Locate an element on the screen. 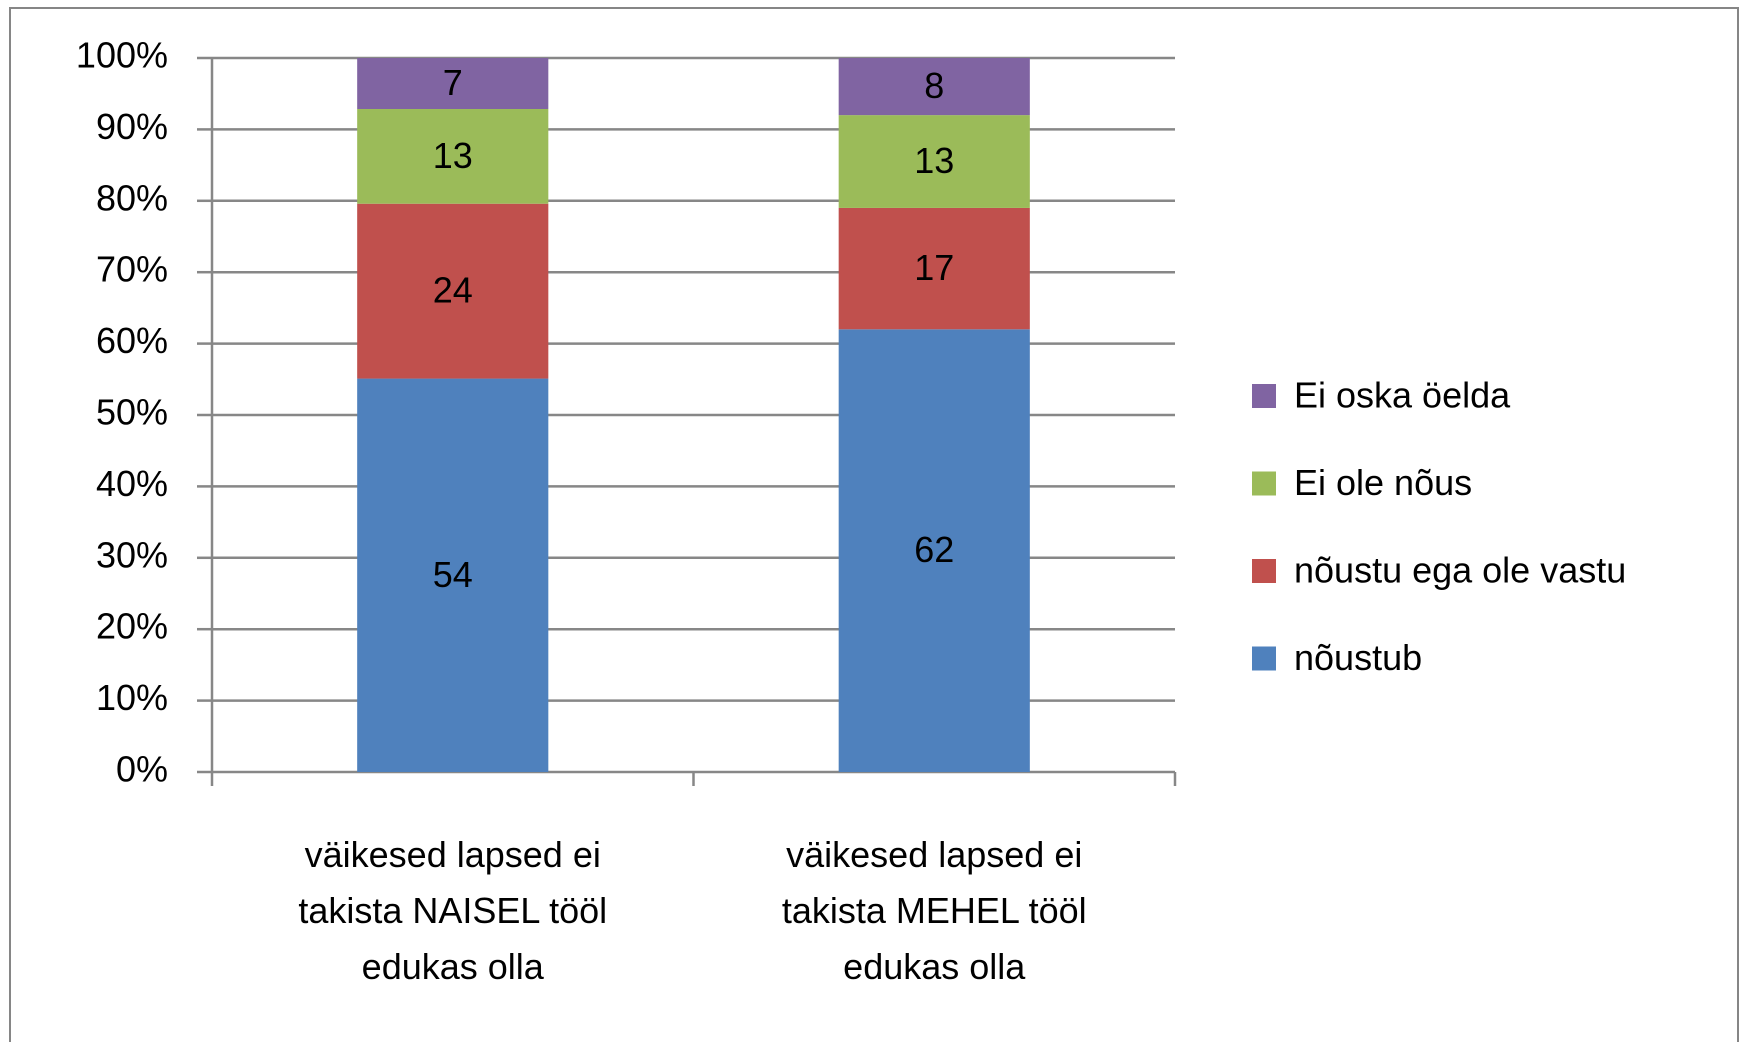 The height and width of the screenshot is (1042, 1750). y-tick-label: 90% is located at coordinates (132, 126).